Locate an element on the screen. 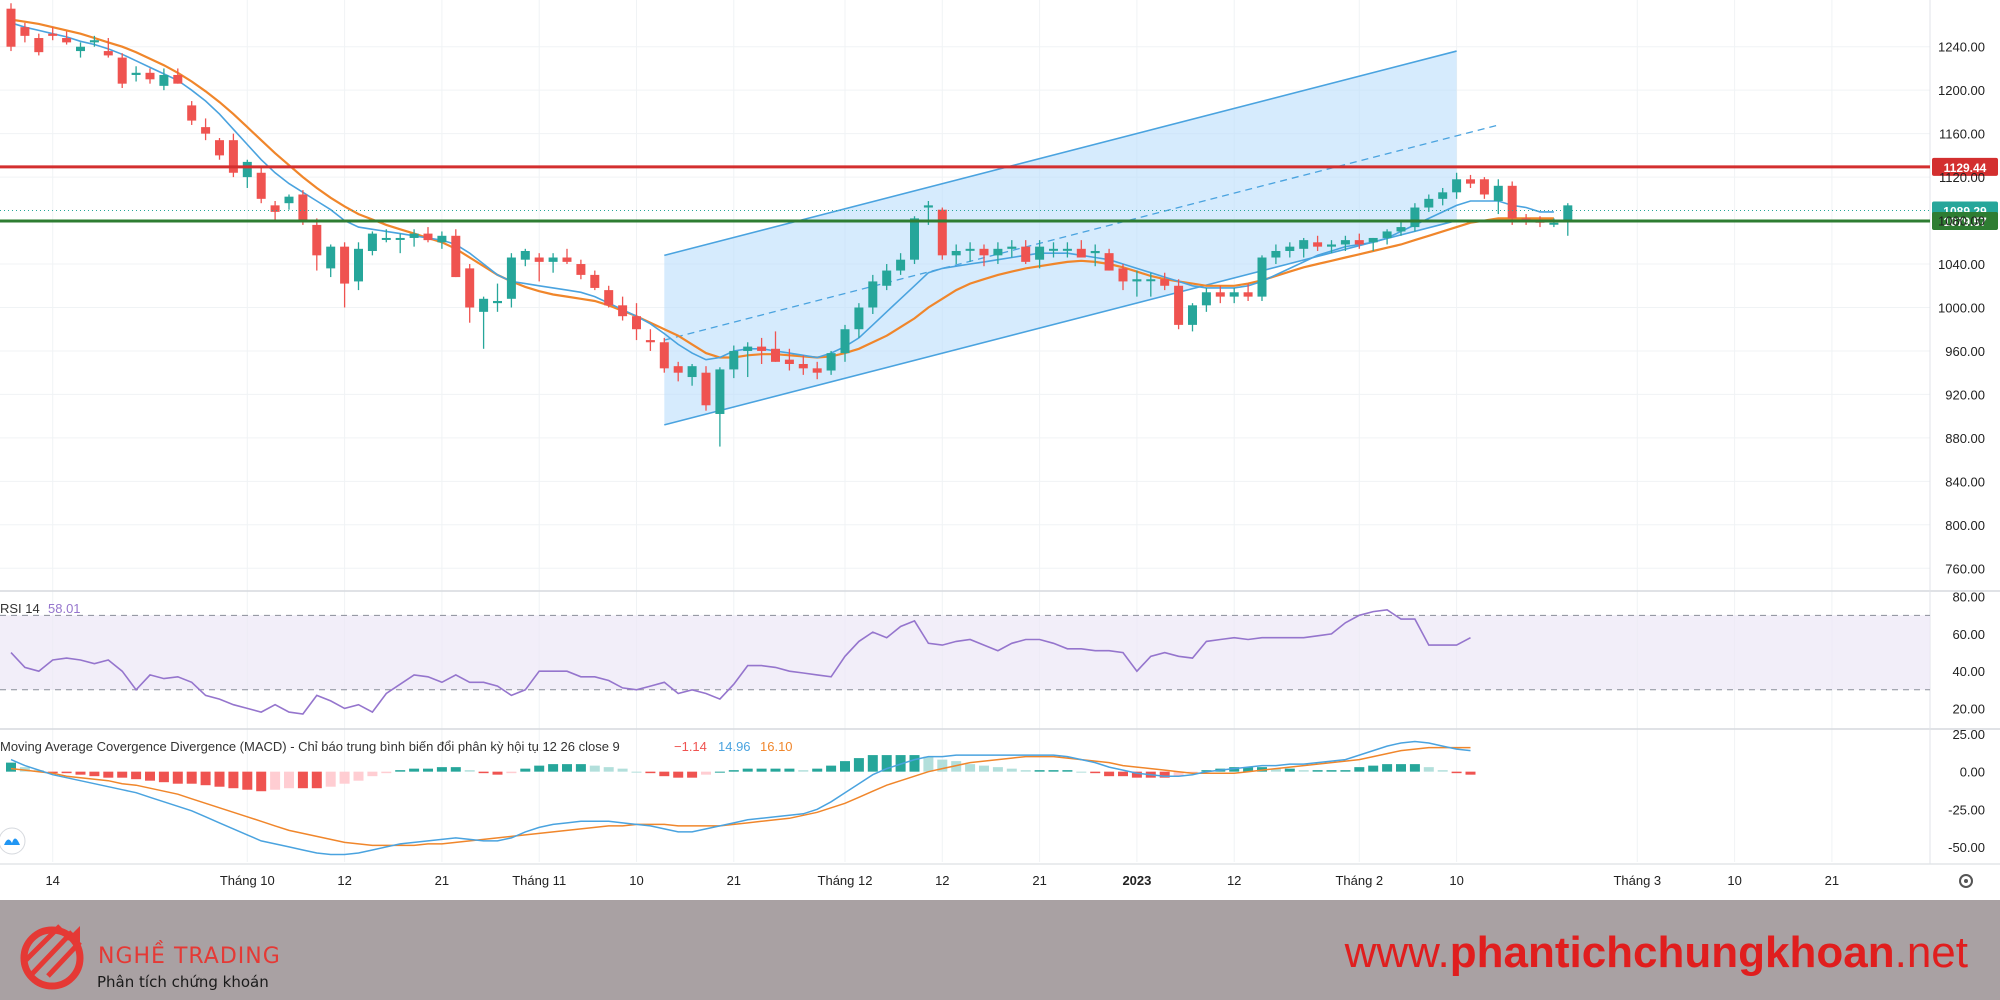 This screenshot has height=1000, width=2000. macd-histogram-value: −1.14 is located at coordinates (690, 746).